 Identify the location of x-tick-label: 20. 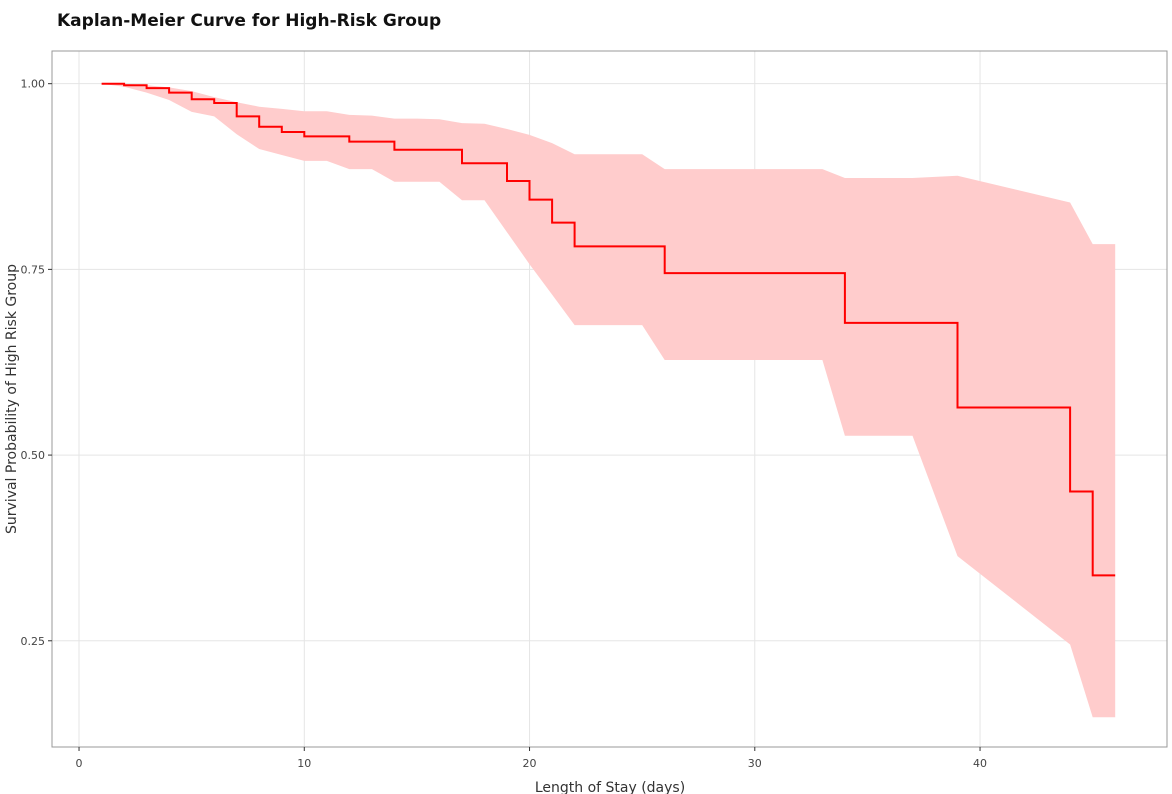
(530, 763).